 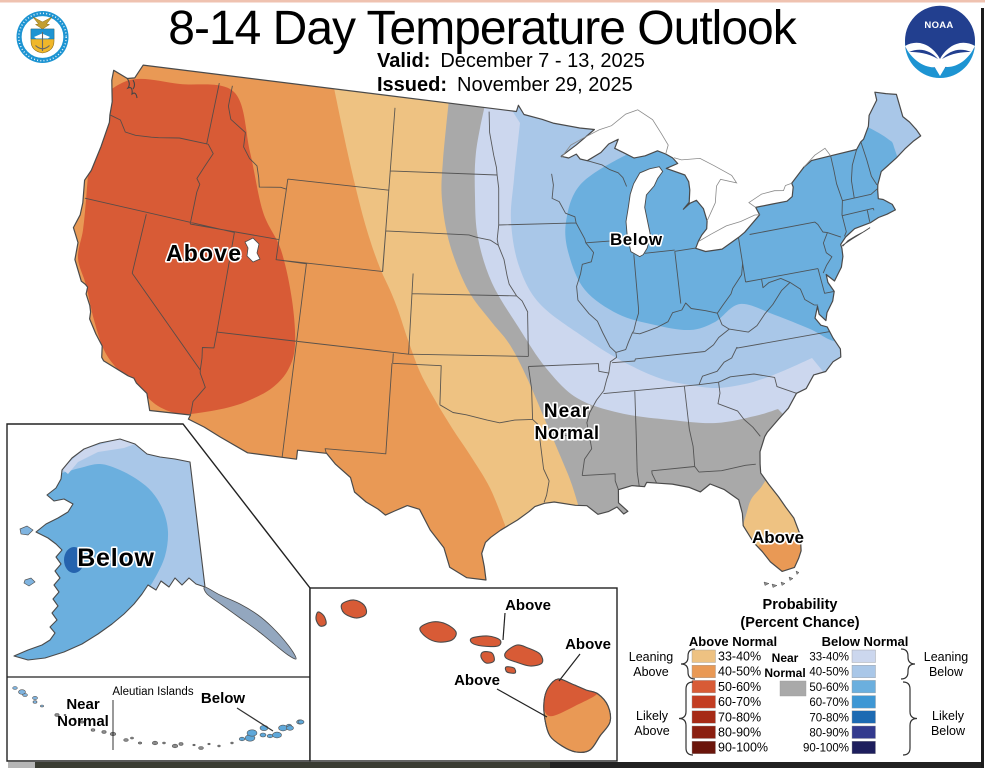 What do you see at coordinates (799, 623) in the screenshot?
I see `svg-text: (Percent Chance)` at bounding box center [799, 623].